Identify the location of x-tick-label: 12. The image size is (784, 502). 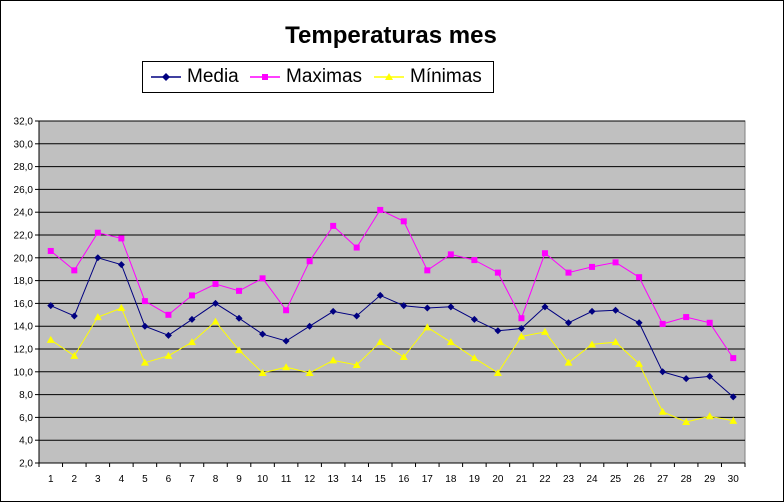
(310, 479).